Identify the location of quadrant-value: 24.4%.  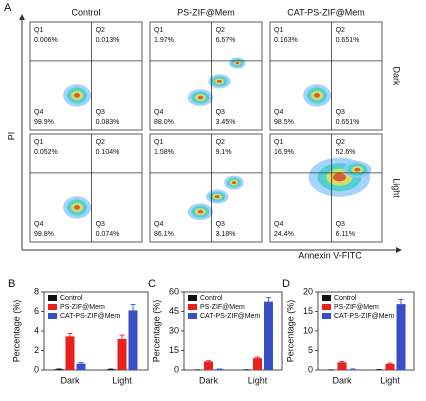
(284, 234).